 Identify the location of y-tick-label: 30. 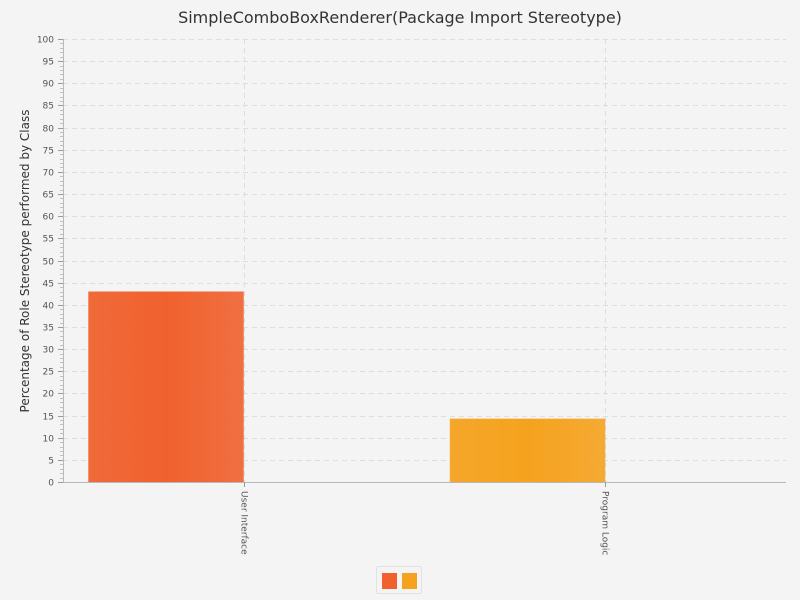
(49, 351).